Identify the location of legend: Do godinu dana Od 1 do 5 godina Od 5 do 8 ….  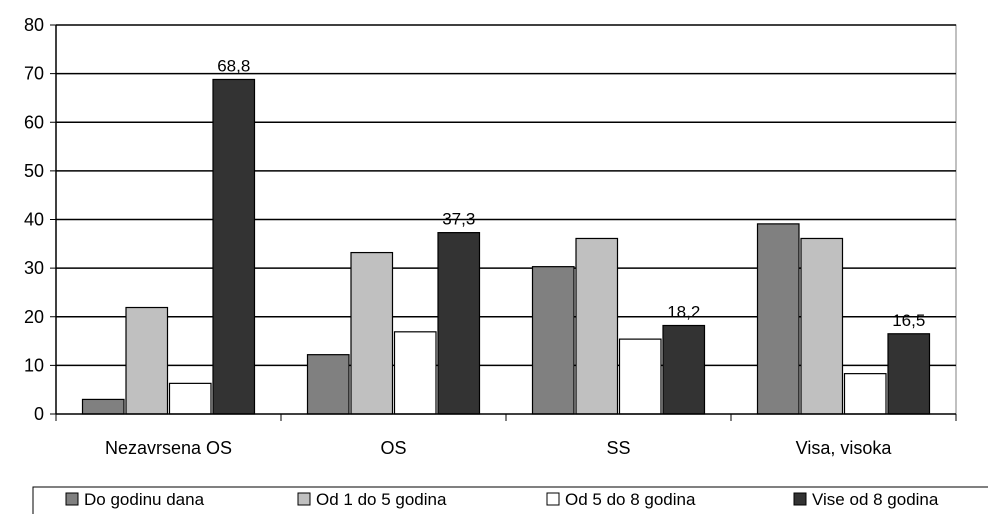
(510, 500).